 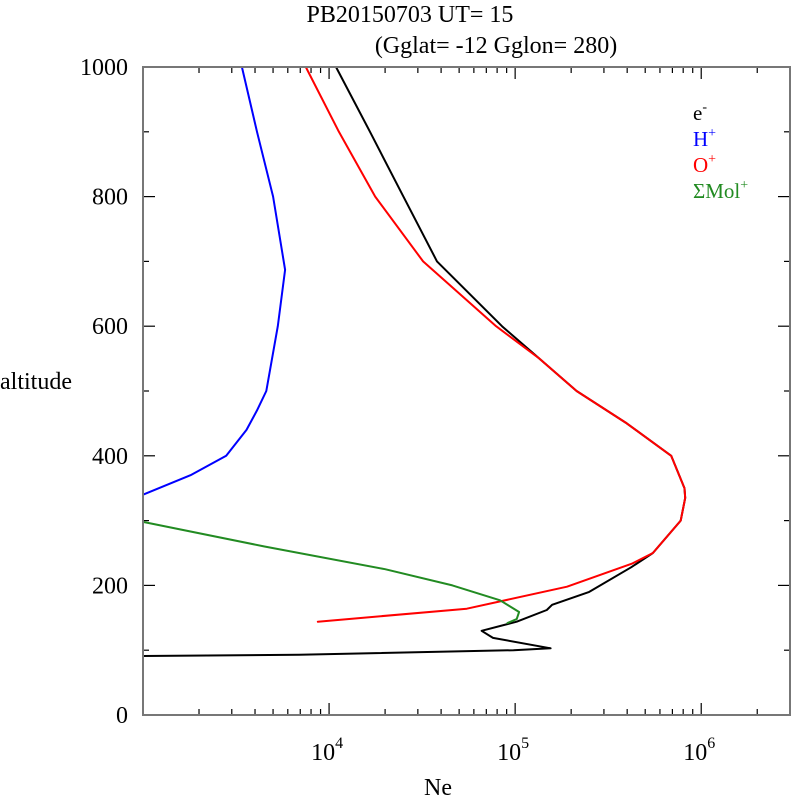 I want to click on y-tick-label: 1000, so click(x=104, y=68).